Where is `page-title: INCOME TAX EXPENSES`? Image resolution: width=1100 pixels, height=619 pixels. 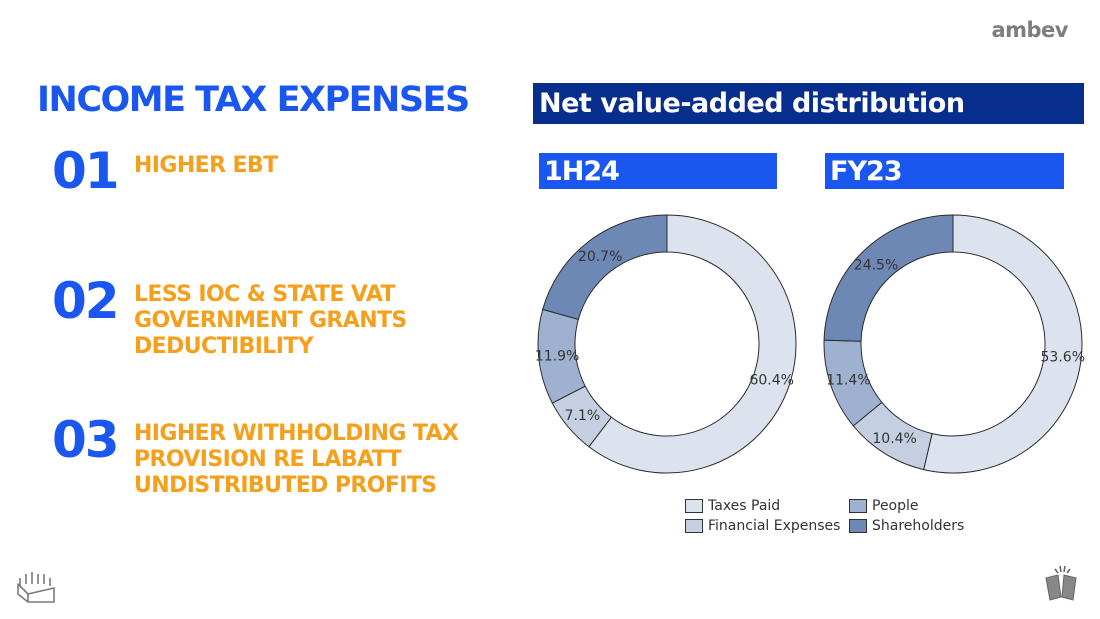 page-title: INCOME TAX EXPENSES is located at coordinates (253, 100).